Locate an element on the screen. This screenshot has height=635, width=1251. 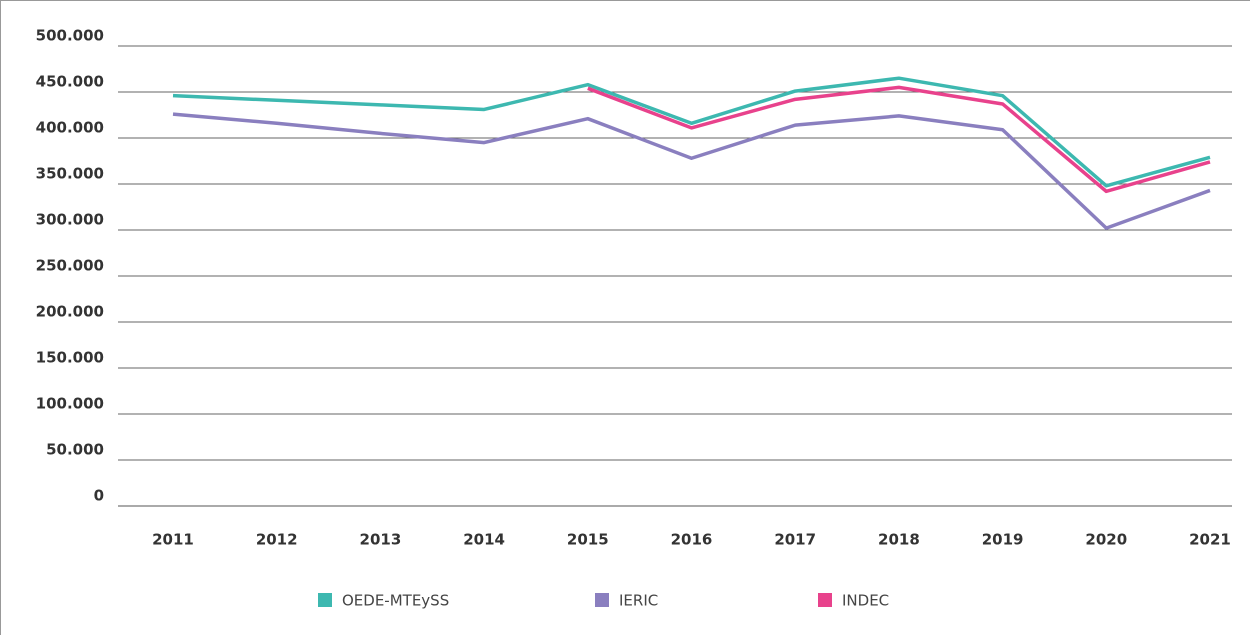
x-tick-label: 2017 is located at coordinates (795, 540).